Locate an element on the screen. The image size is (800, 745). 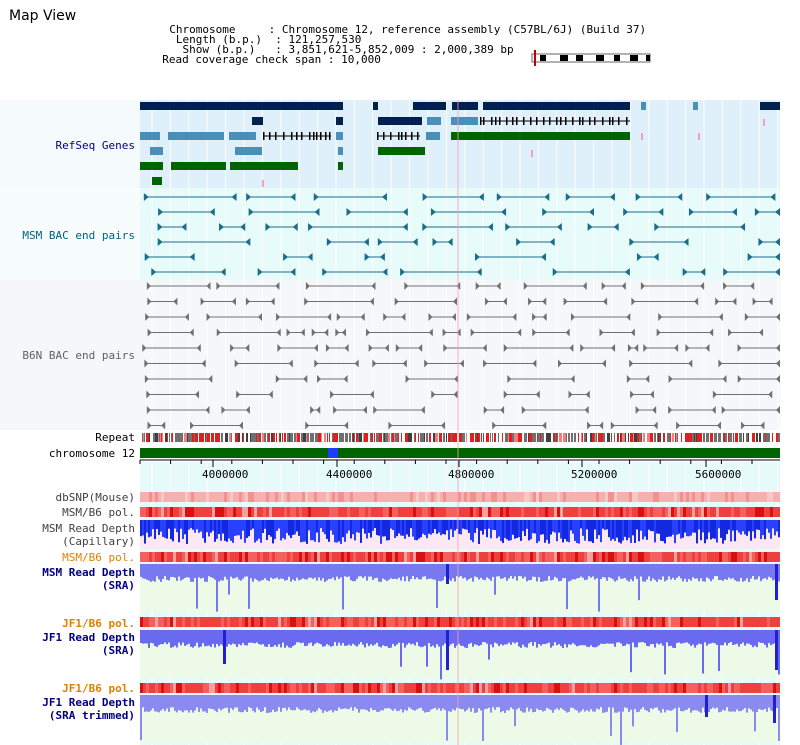
msm-bac-pairs is located at coordinates (461, 234).